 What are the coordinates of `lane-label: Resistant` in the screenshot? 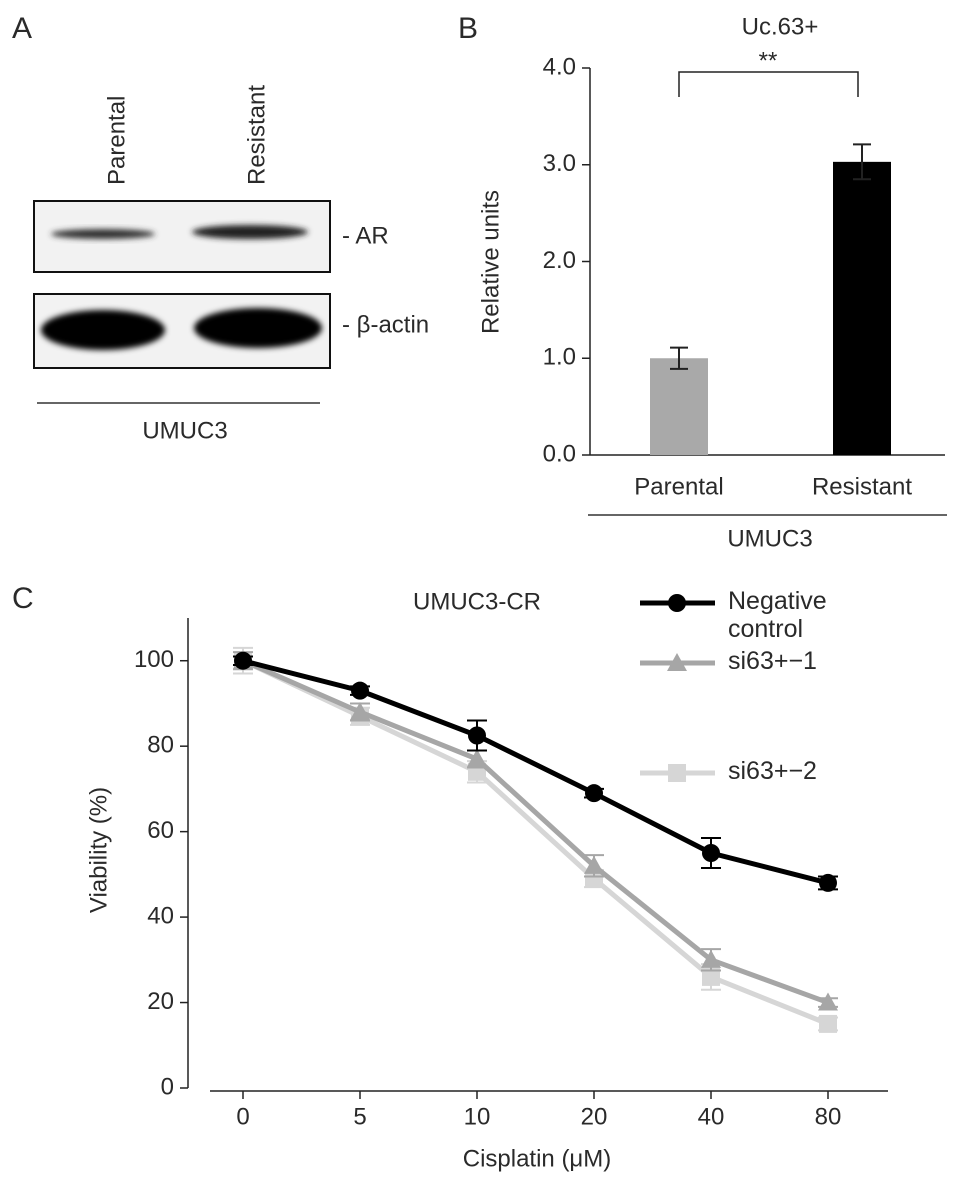 It's located at (256, 135).